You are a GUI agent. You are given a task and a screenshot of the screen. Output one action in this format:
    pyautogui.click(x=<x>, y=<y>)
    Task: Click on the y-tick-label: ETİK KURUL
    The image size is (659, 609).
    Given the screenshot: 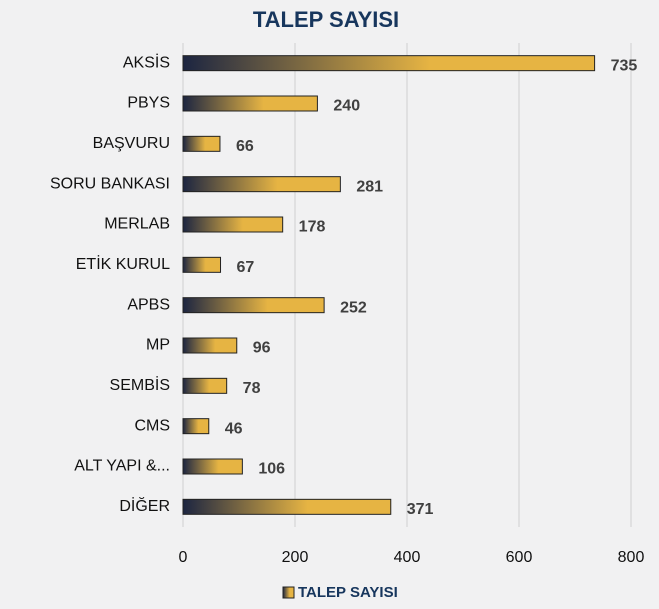 What is the action you would take?
    pyautogui.click(x=123, y=263)
    